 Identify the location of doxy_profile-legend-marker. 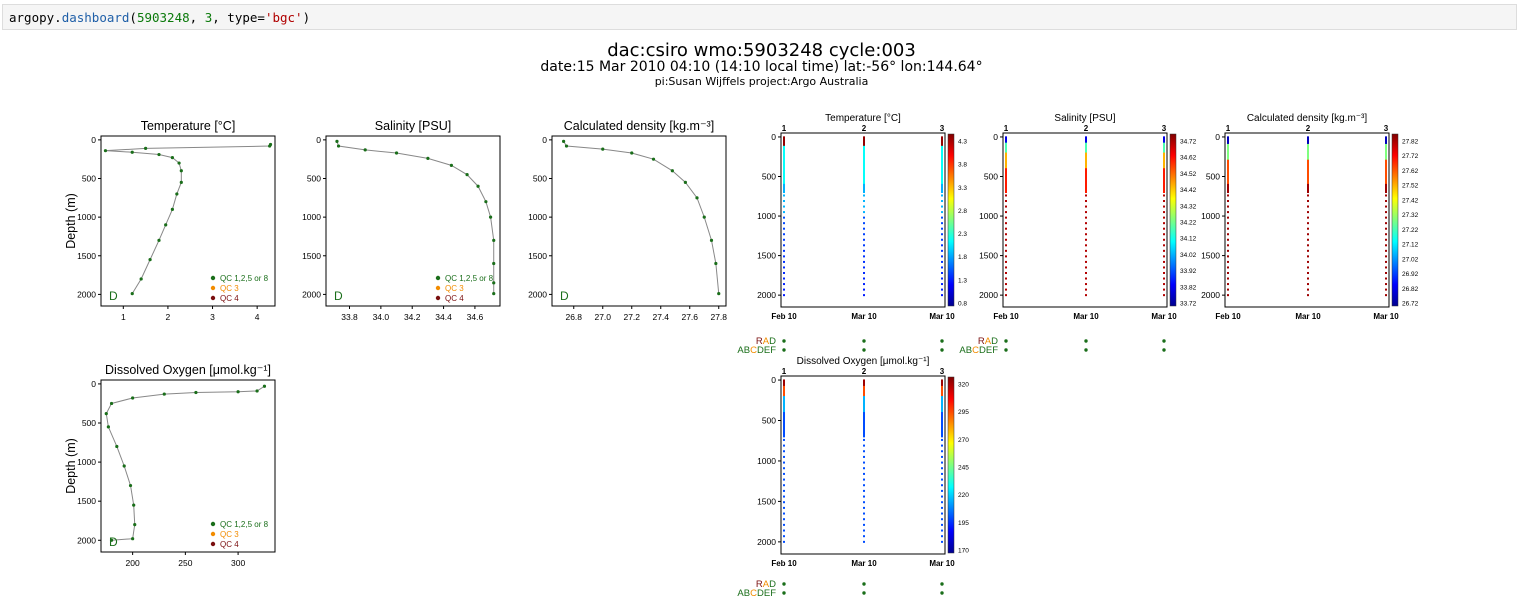
(213, 534).